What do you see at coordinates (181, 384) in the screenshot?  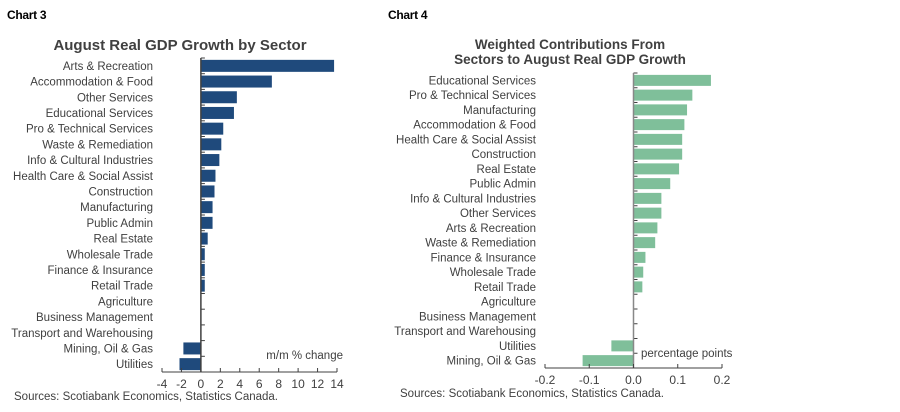 I see `chart3-x-tick-label: -2` at bounding box center [181, 384].